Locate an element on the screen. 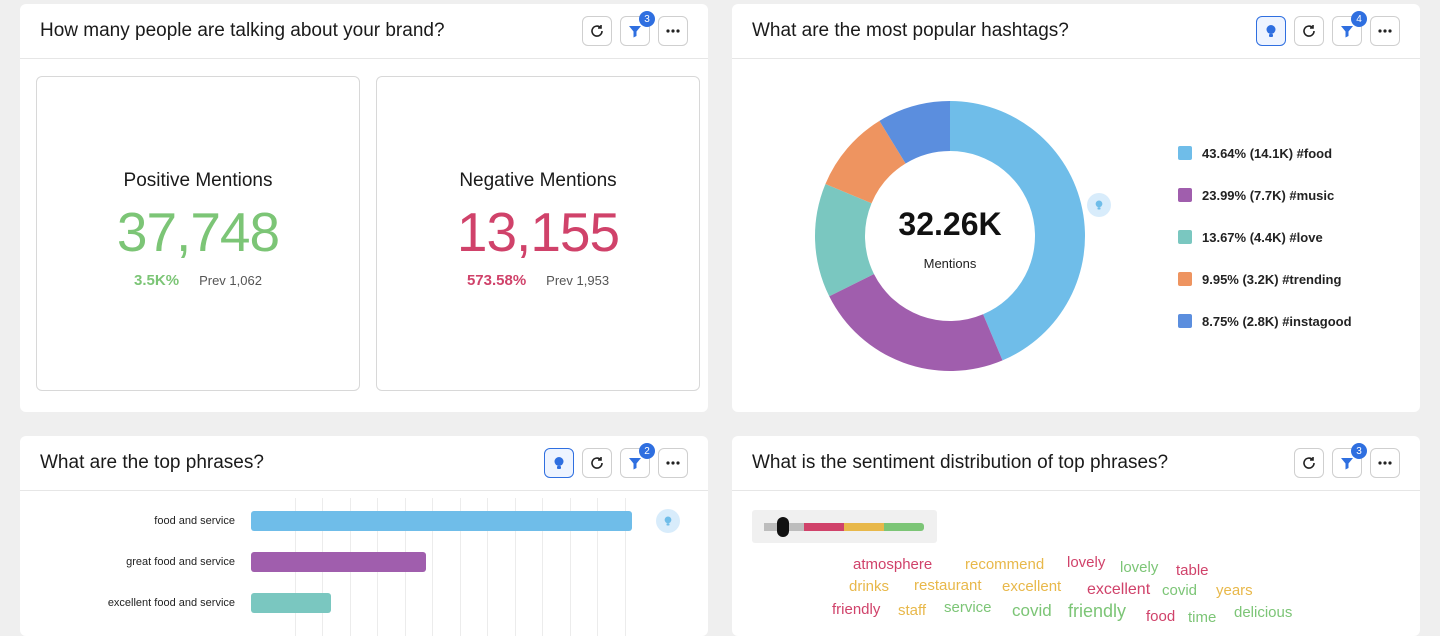 This screenshot has width=1440, height=636. filter-icon is located at coordinates (635, 464).